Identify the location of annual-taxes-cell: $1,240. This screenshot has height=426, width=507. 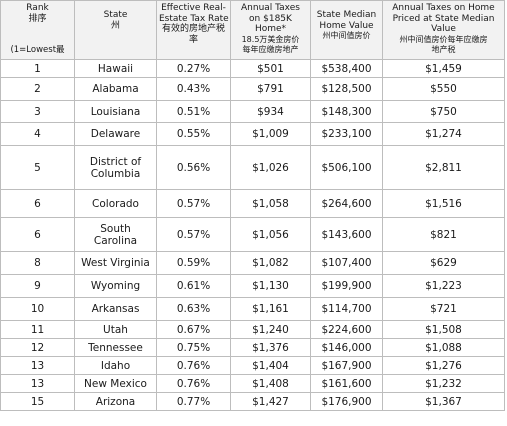
(270, 329).